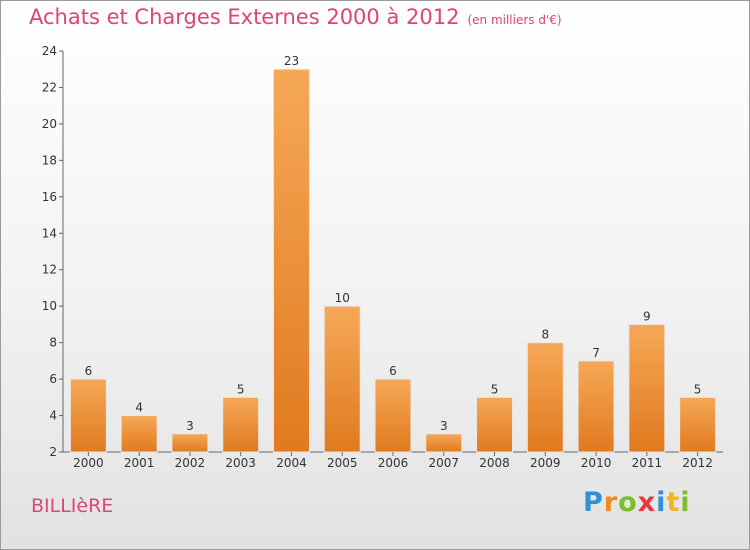  What do you see at coordinates (53, 343) in the screenshot?
I see `y-tick-label: 8` at bounding box center [53, 343].